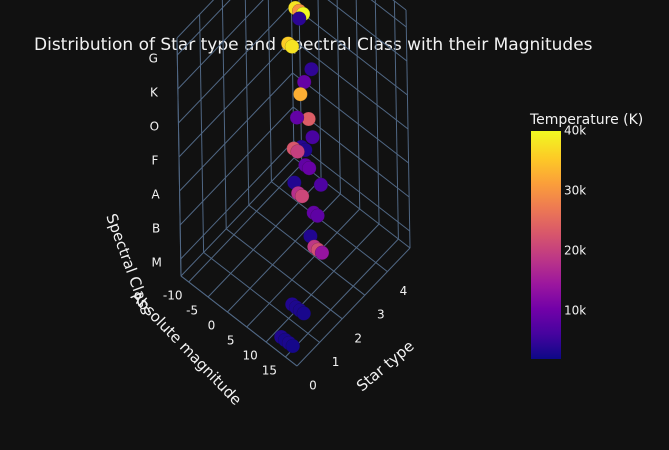  Describe the element at coordinates (575, 311) in the screenshot. I see `colorbar-tick-label: 10k` at that location.